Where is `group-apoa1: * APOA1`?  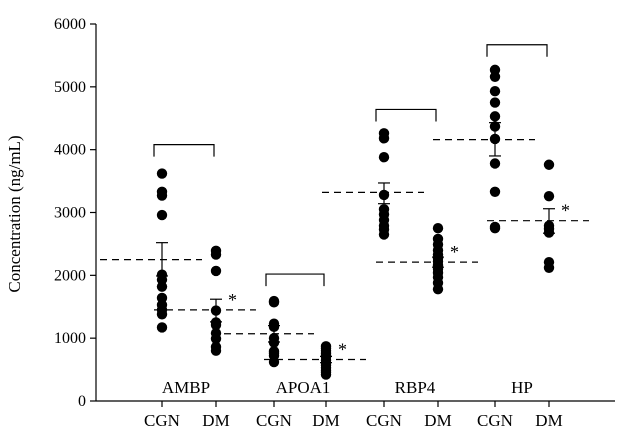 group-apoa1: * APOA1 is located at coordinates (289, 335).